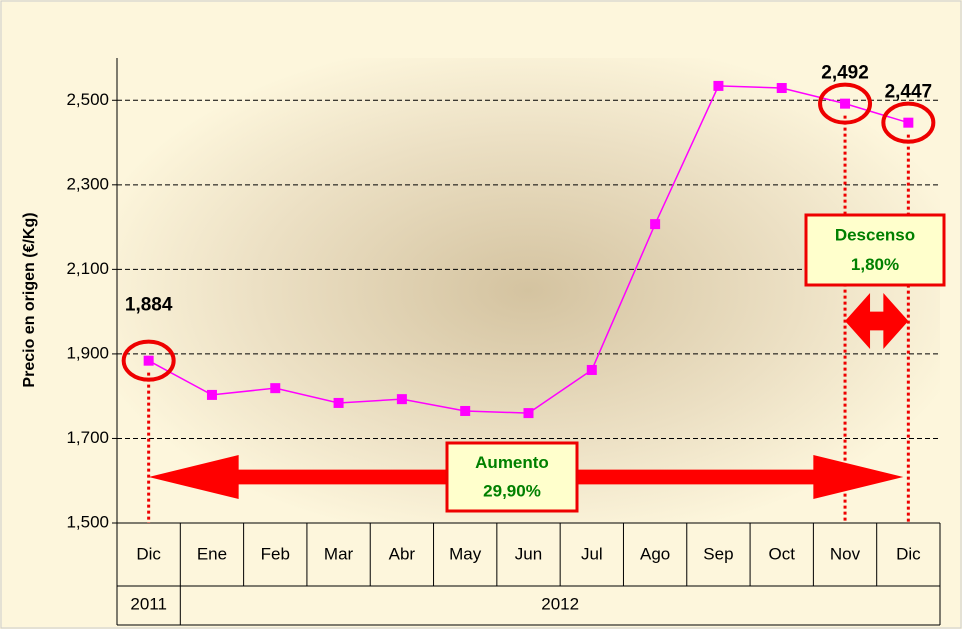 The height and width of the screenshot is (634, 962). What do you see at coordinates (87, 268) in the screenshot?
I see `y-tick-label: 2,100` at bounding box center [87, 268].